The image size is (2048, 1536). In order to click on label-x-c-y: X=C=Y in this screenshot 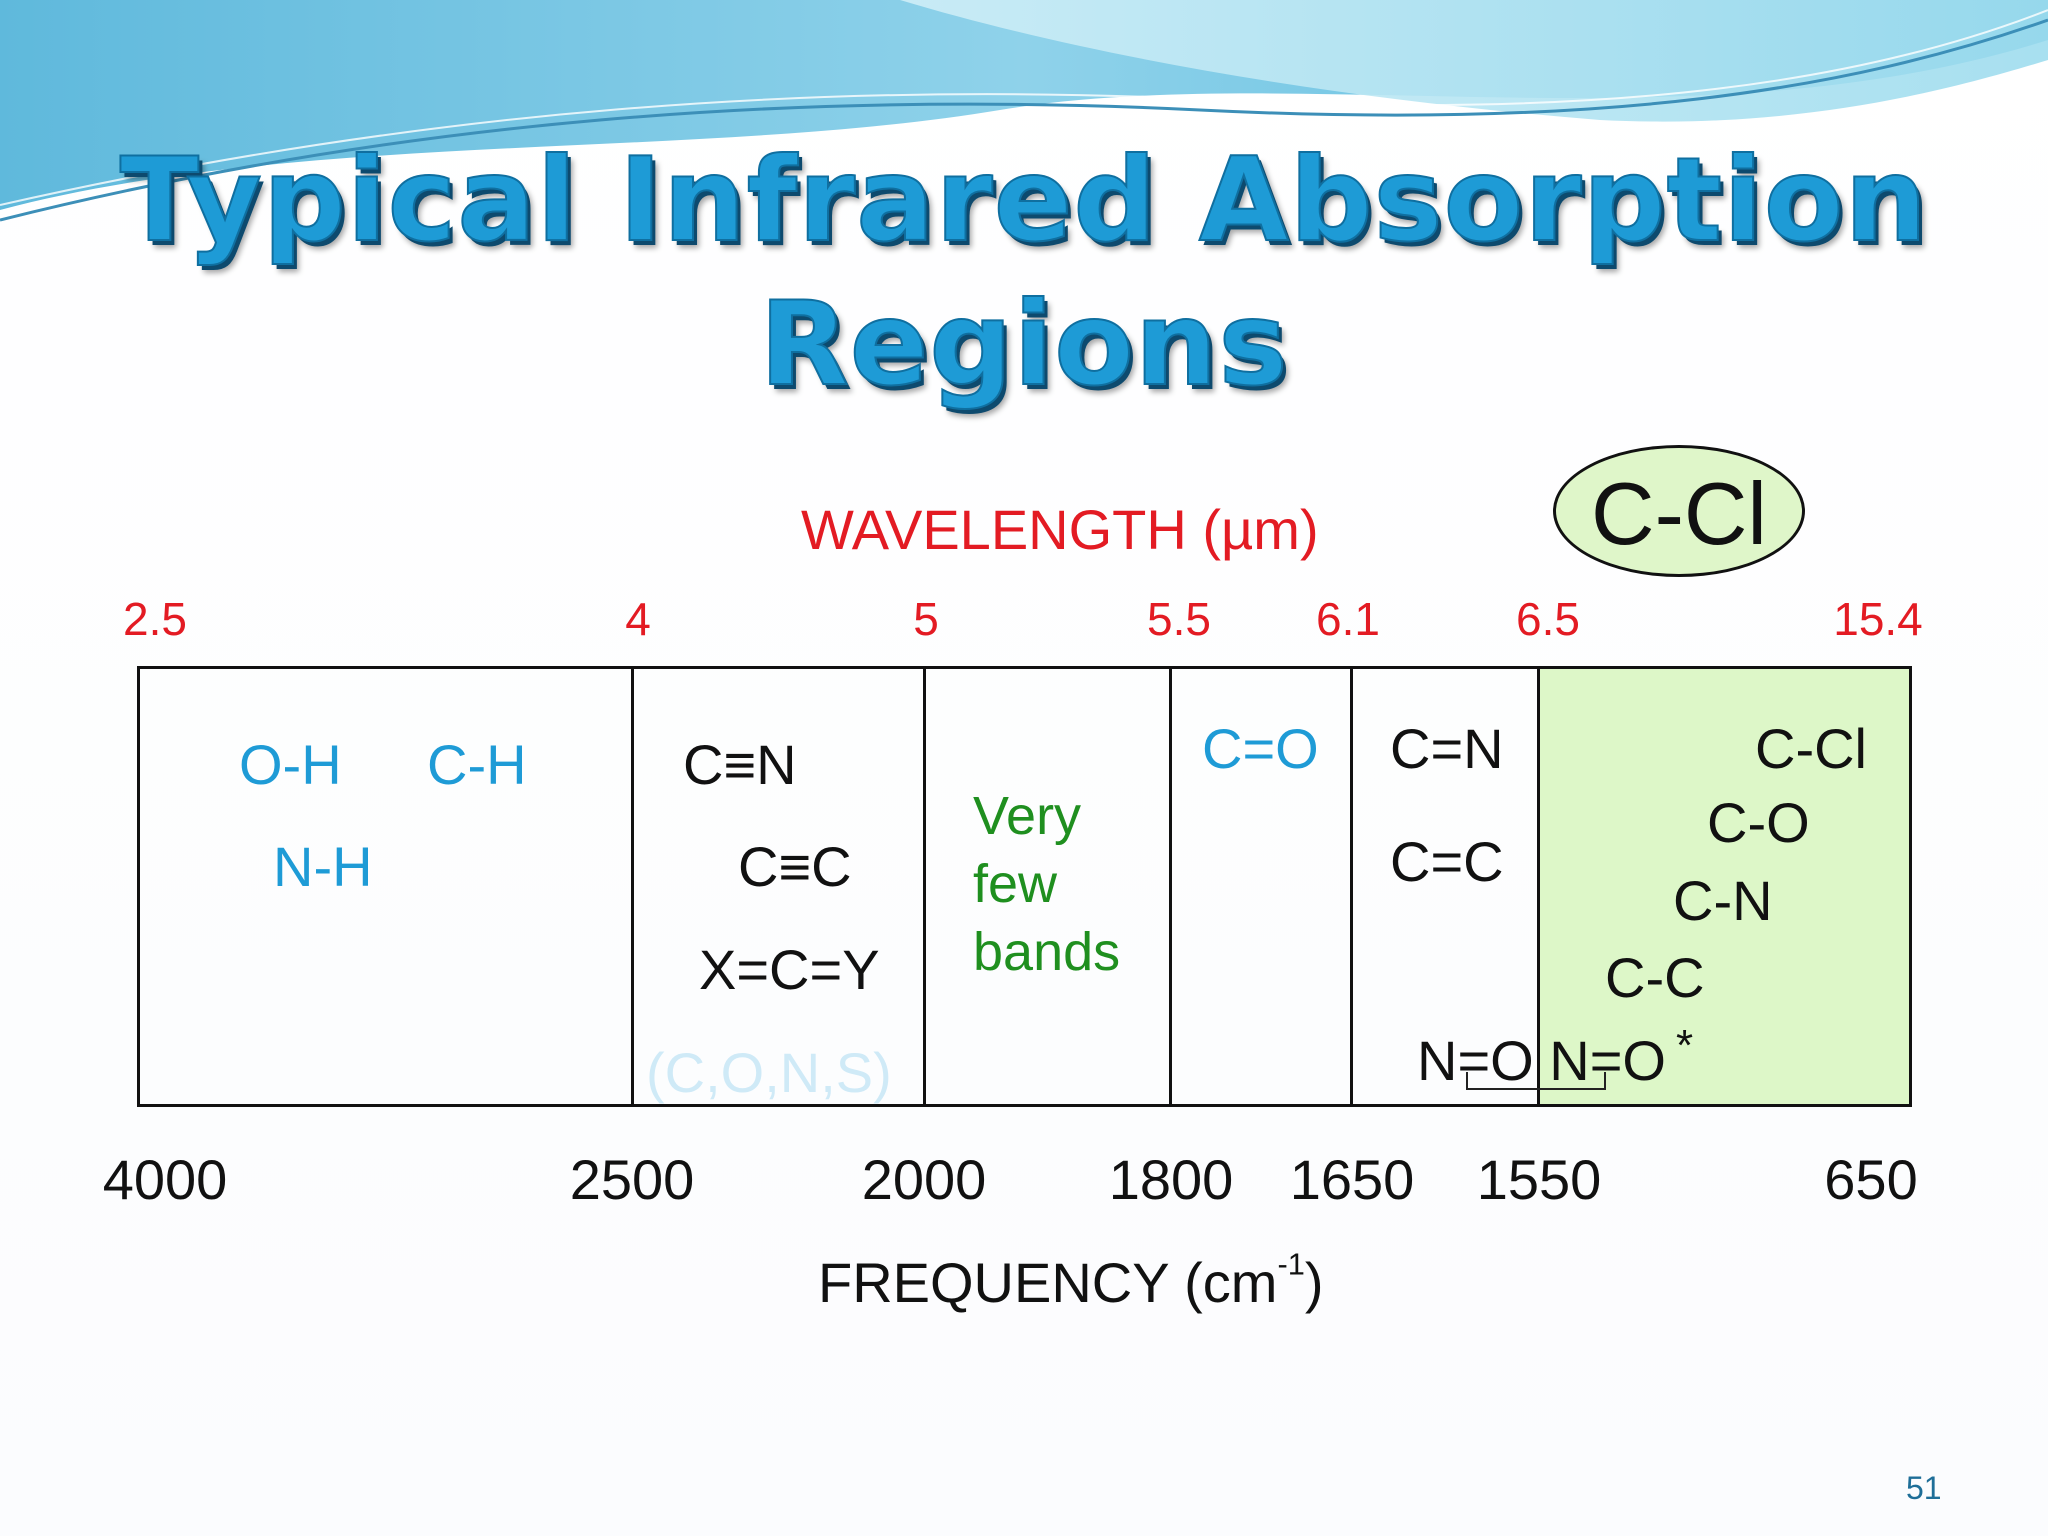, I will do `click(789, 969)`.